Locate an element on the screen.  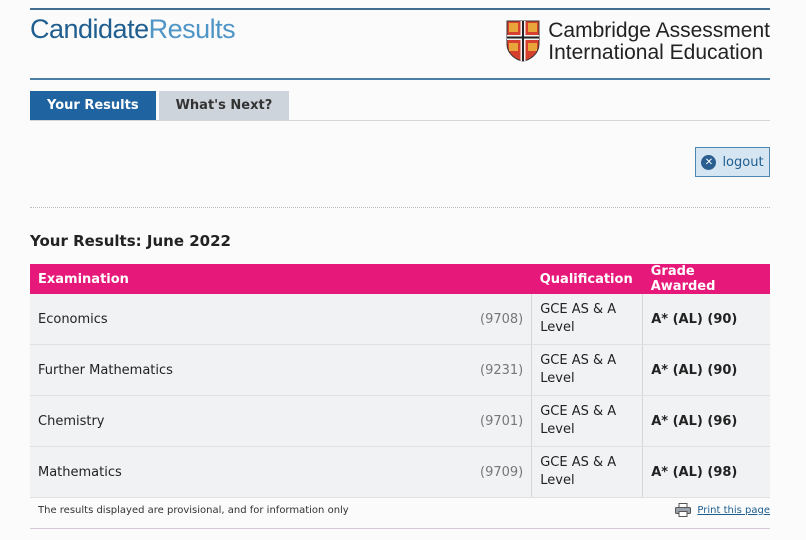
exam-name: Economics is located at coordinates (251, 319).